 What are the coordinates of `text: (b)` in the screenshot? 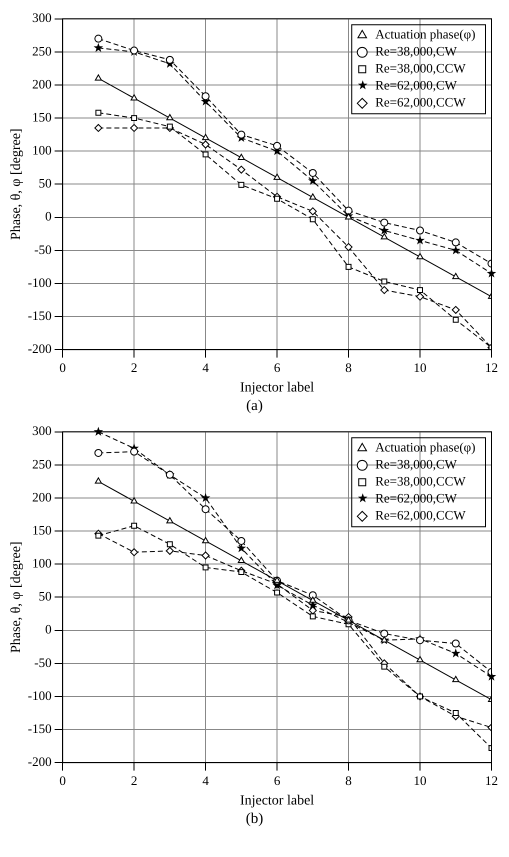 It's located at (254, 819).